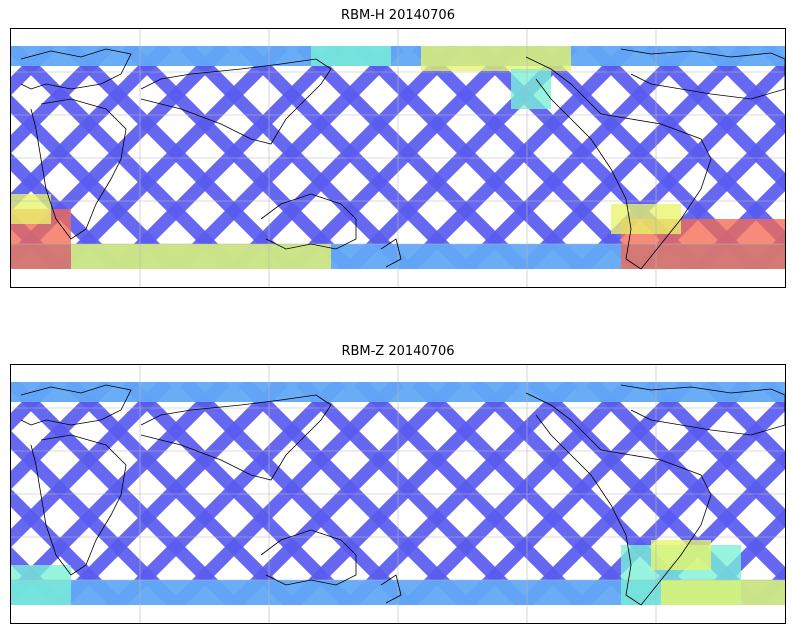 The width and height of the screenshot is (794, 633). I want to click on panel-title: RBM-H 20140706, so click(398, 15).